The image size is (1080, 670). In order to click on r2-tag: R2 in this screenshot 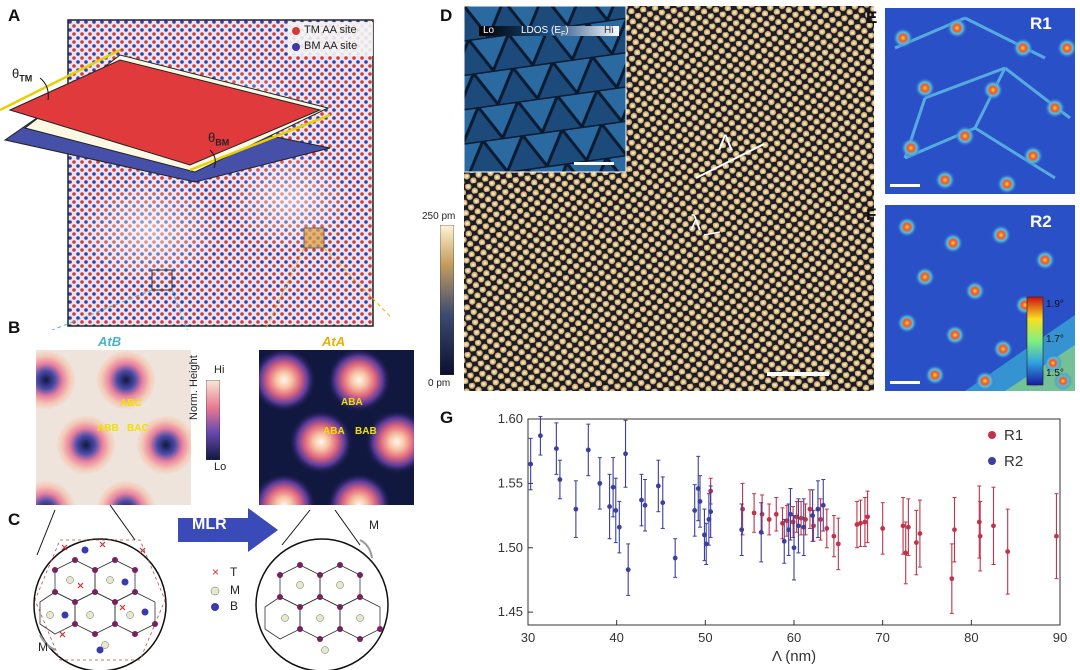, I will do `click(1041, 221)`.